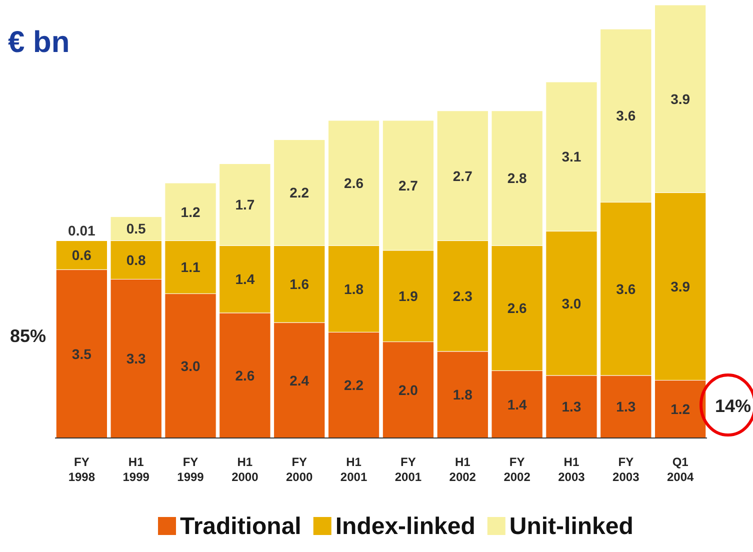 The image size is (753, 552). What do you see at coordinates (733, 406) in the screenshot?
I see `text: 14%` at bounding box center [733, 406].